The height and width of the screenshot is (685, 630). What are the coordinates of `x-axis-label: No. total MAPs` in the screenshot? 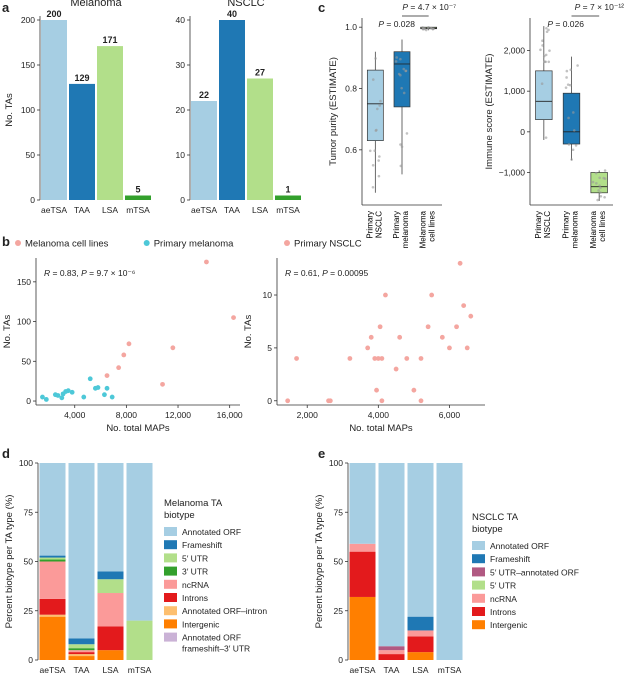 It's located at (381, 428).